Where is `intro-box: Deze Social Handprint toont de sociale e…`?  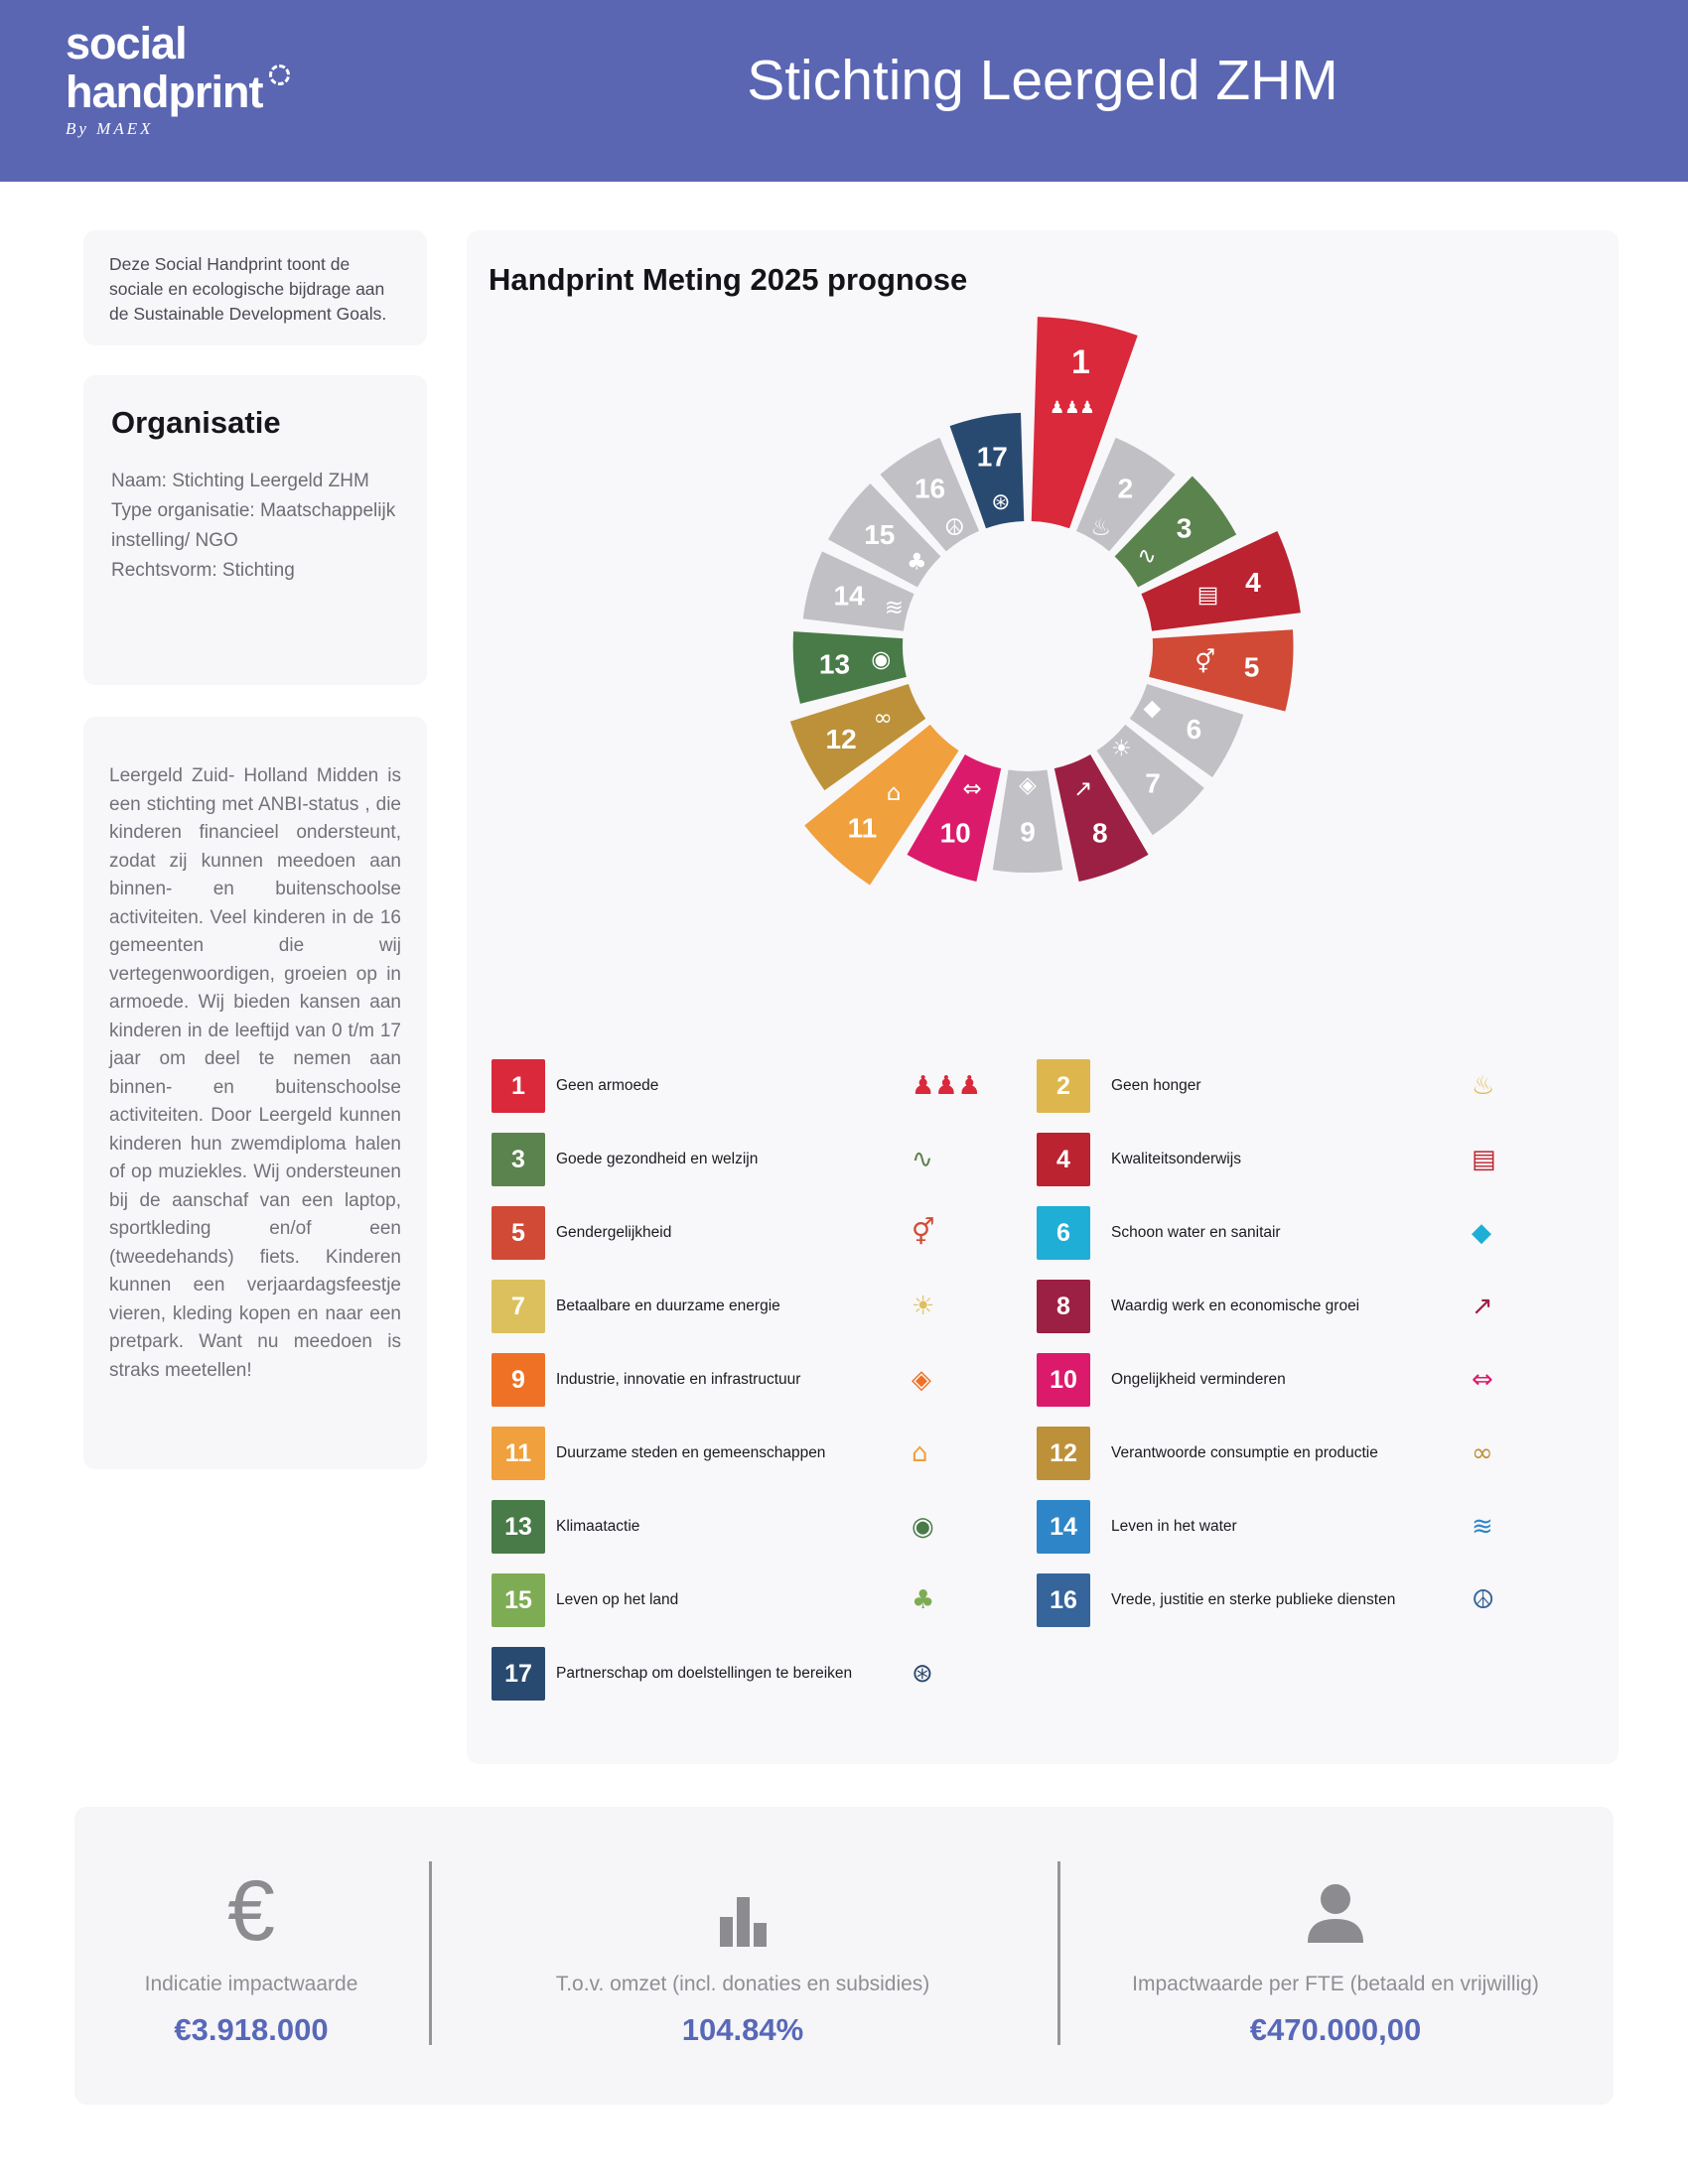 intro-box: Deze Social Handprint toont de sociale e… is located at coordinates (255, 287).